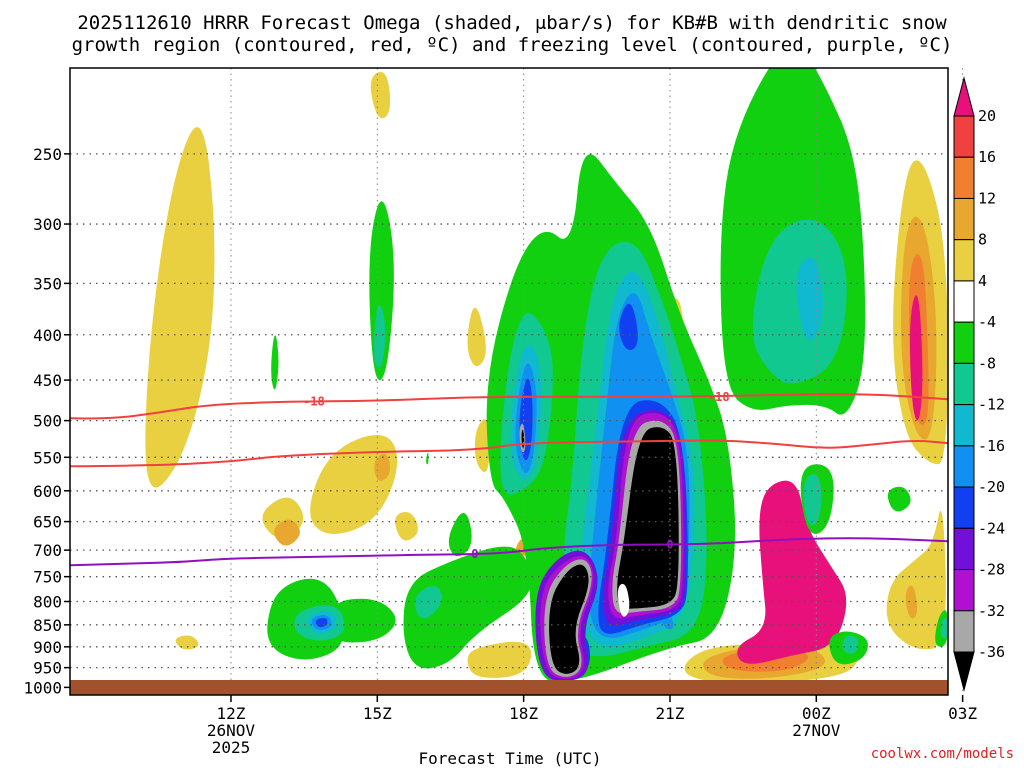 This screenshot has height=768, width=1024. I want to click on x-tick-year-12Z: 2025, so click(231, 747).